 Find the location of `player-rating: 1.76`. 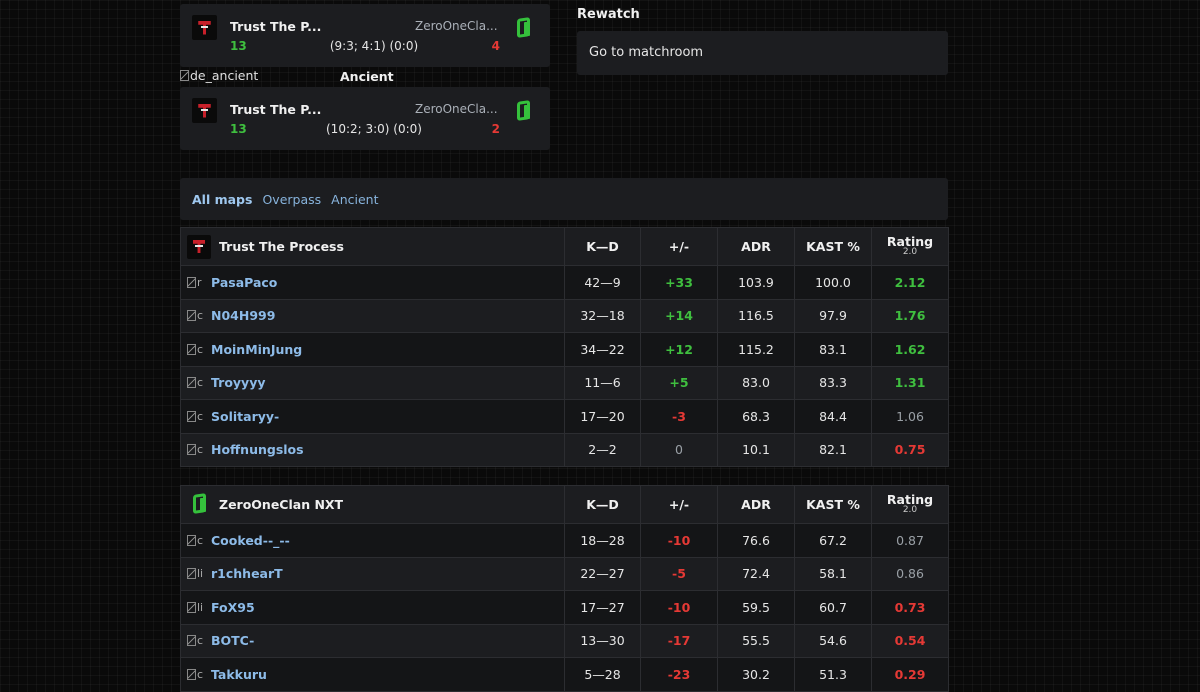

player-rating: 1.76 is located at coordinates (910, 315).